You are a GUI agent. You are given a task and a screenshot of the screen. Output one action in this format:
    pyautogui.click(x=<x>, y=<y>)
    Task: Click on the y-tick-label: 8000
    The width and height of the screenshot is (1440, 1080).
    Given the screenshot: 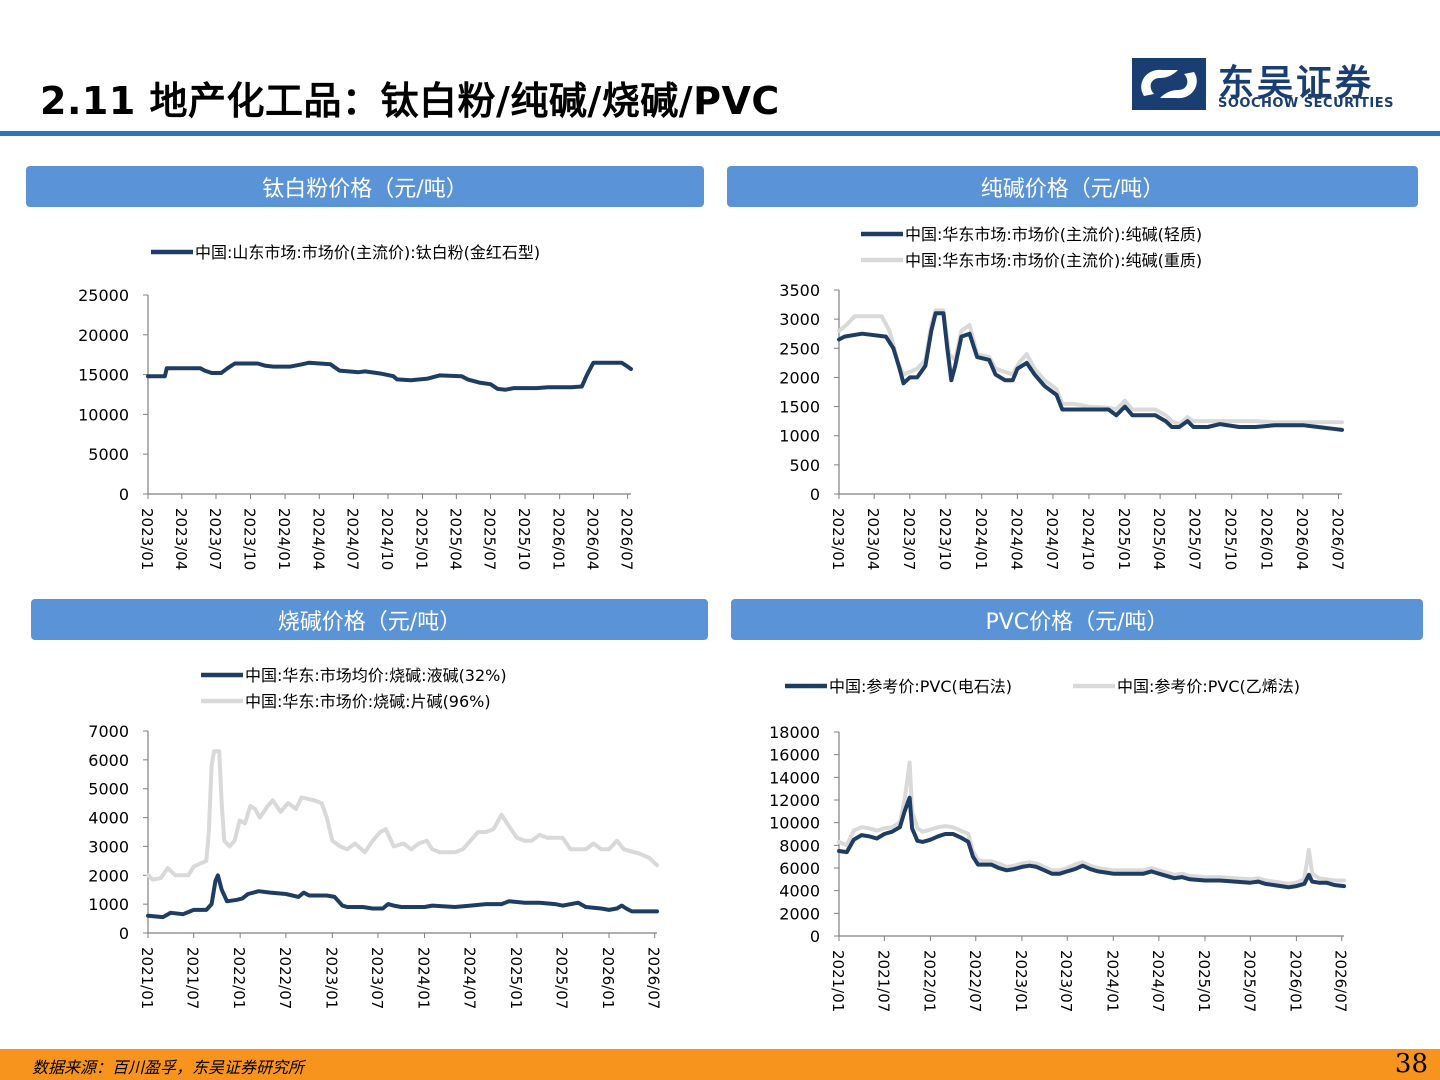 What is the action you would take?
    pyautogui.click(x=799, y=845)
    